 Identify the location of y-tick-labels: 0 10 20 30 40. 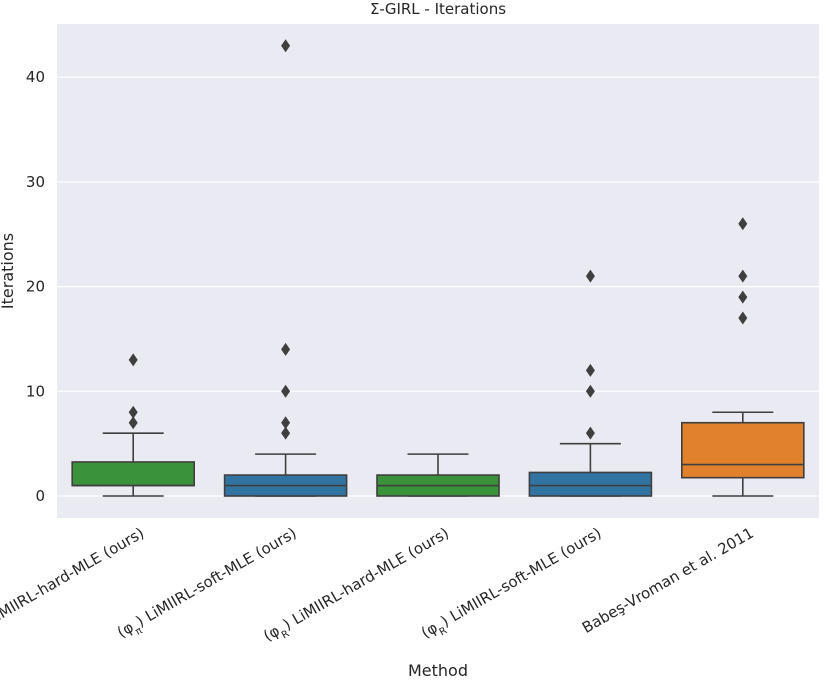
(35, 286).